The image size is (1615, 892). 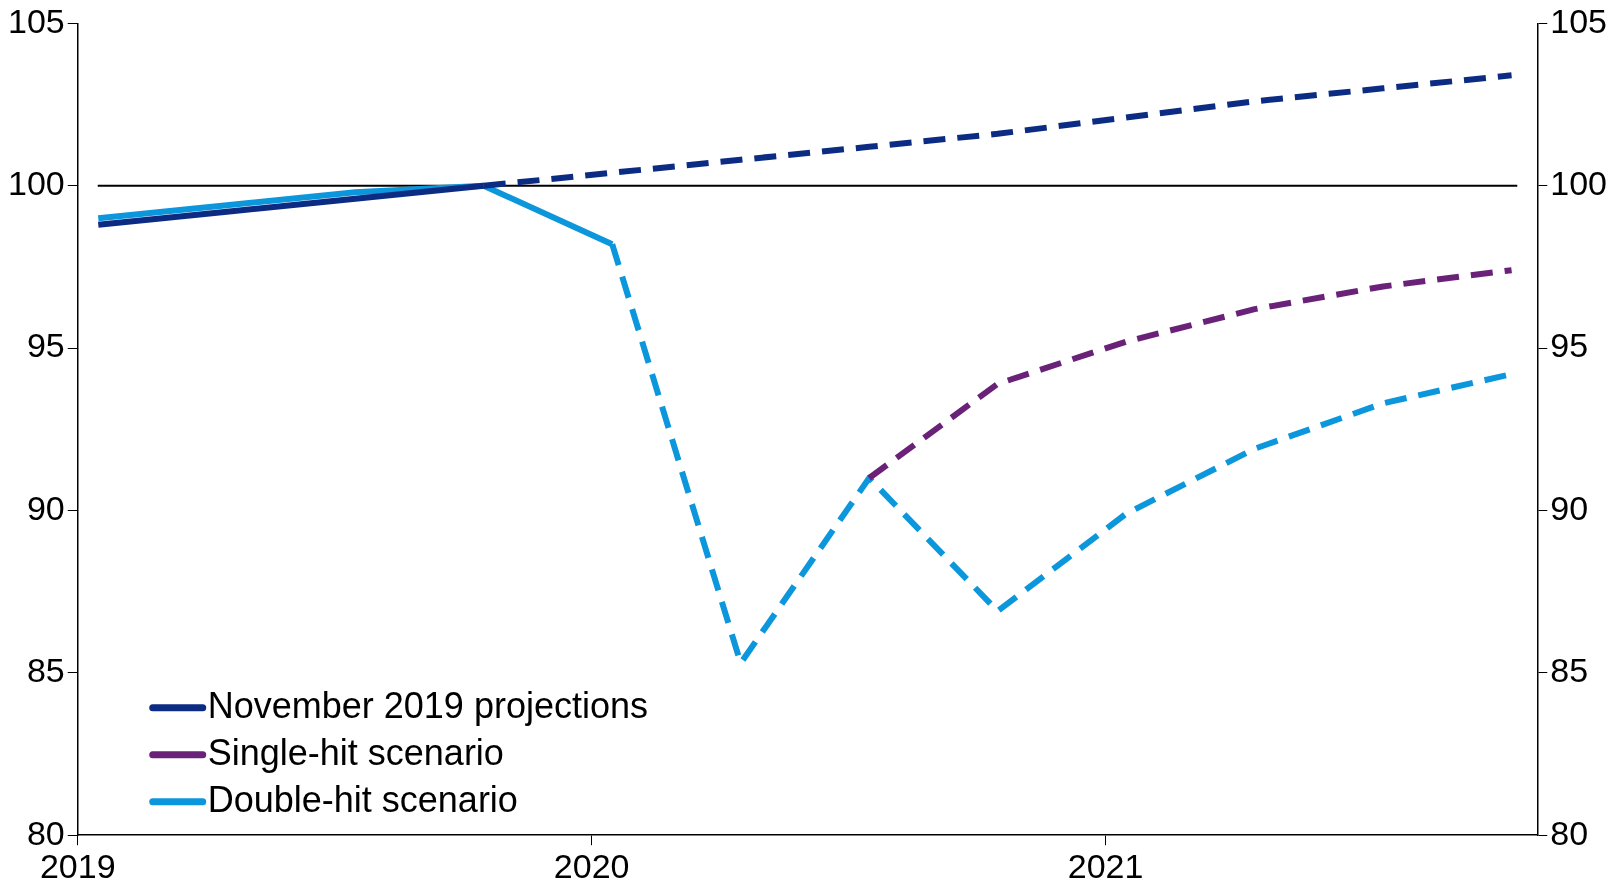 What do you see at coordinates (1569, 507) in the screenshot?
I see `y2-tick-label: 90` at bounding box center [1569, 507].